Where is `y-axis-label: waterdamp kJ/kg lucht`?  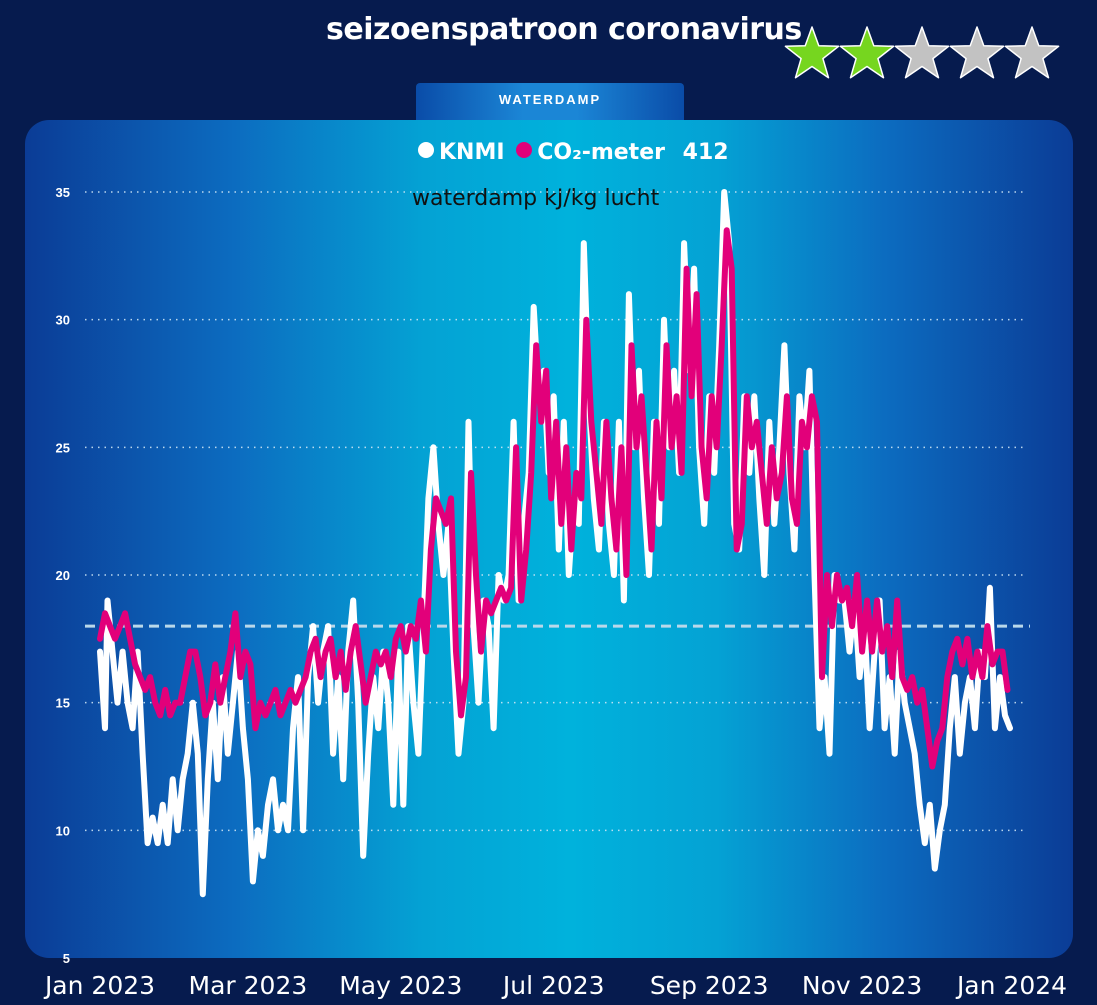
y-axis-label: waterdamp kJ/kg lucht is located at coordinates (536, 198).